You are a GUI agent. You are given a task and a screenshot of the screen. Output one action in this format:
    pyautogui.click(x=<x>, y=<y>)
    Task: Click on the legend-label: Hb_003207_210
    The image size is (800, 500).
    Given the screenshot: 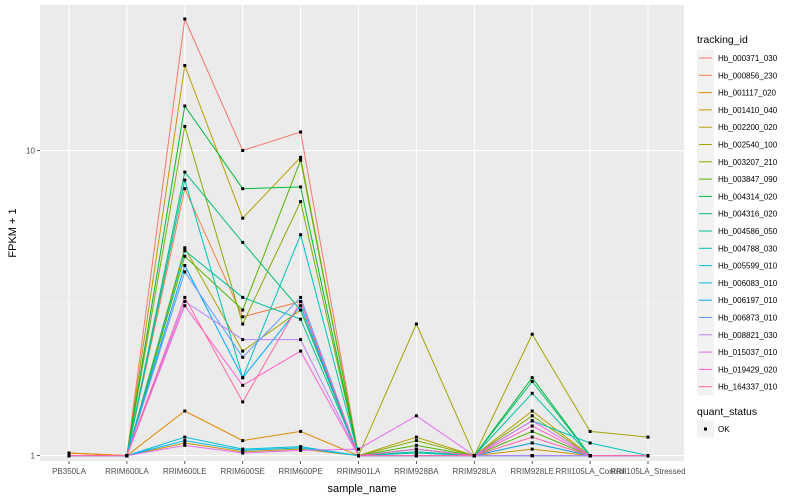 What is the action you would take?
    pyautogui.click(x=748, y=162)
    